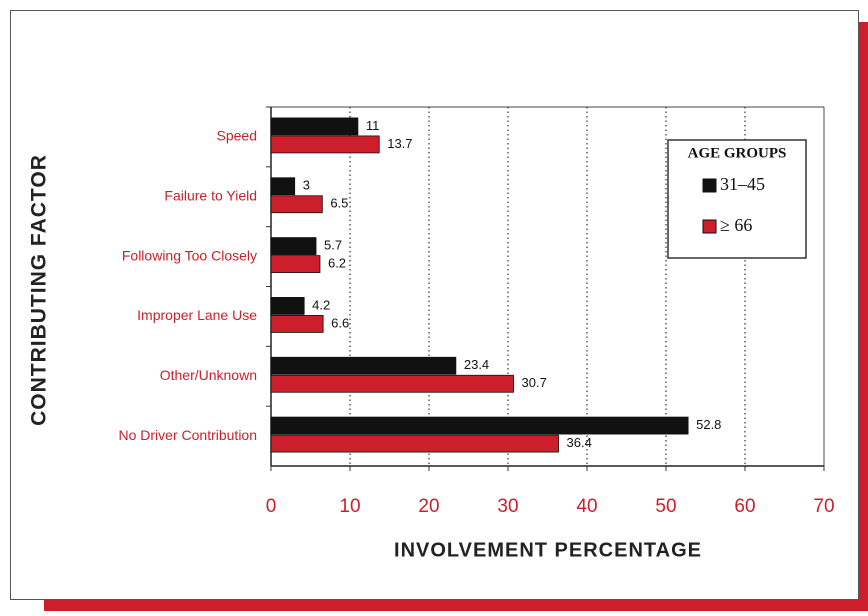 This screenshot has width=868, height=616. Describe the element at coordinates (736, 225) in the screenshot. I see `legend-label: ≥ 66` at that location.